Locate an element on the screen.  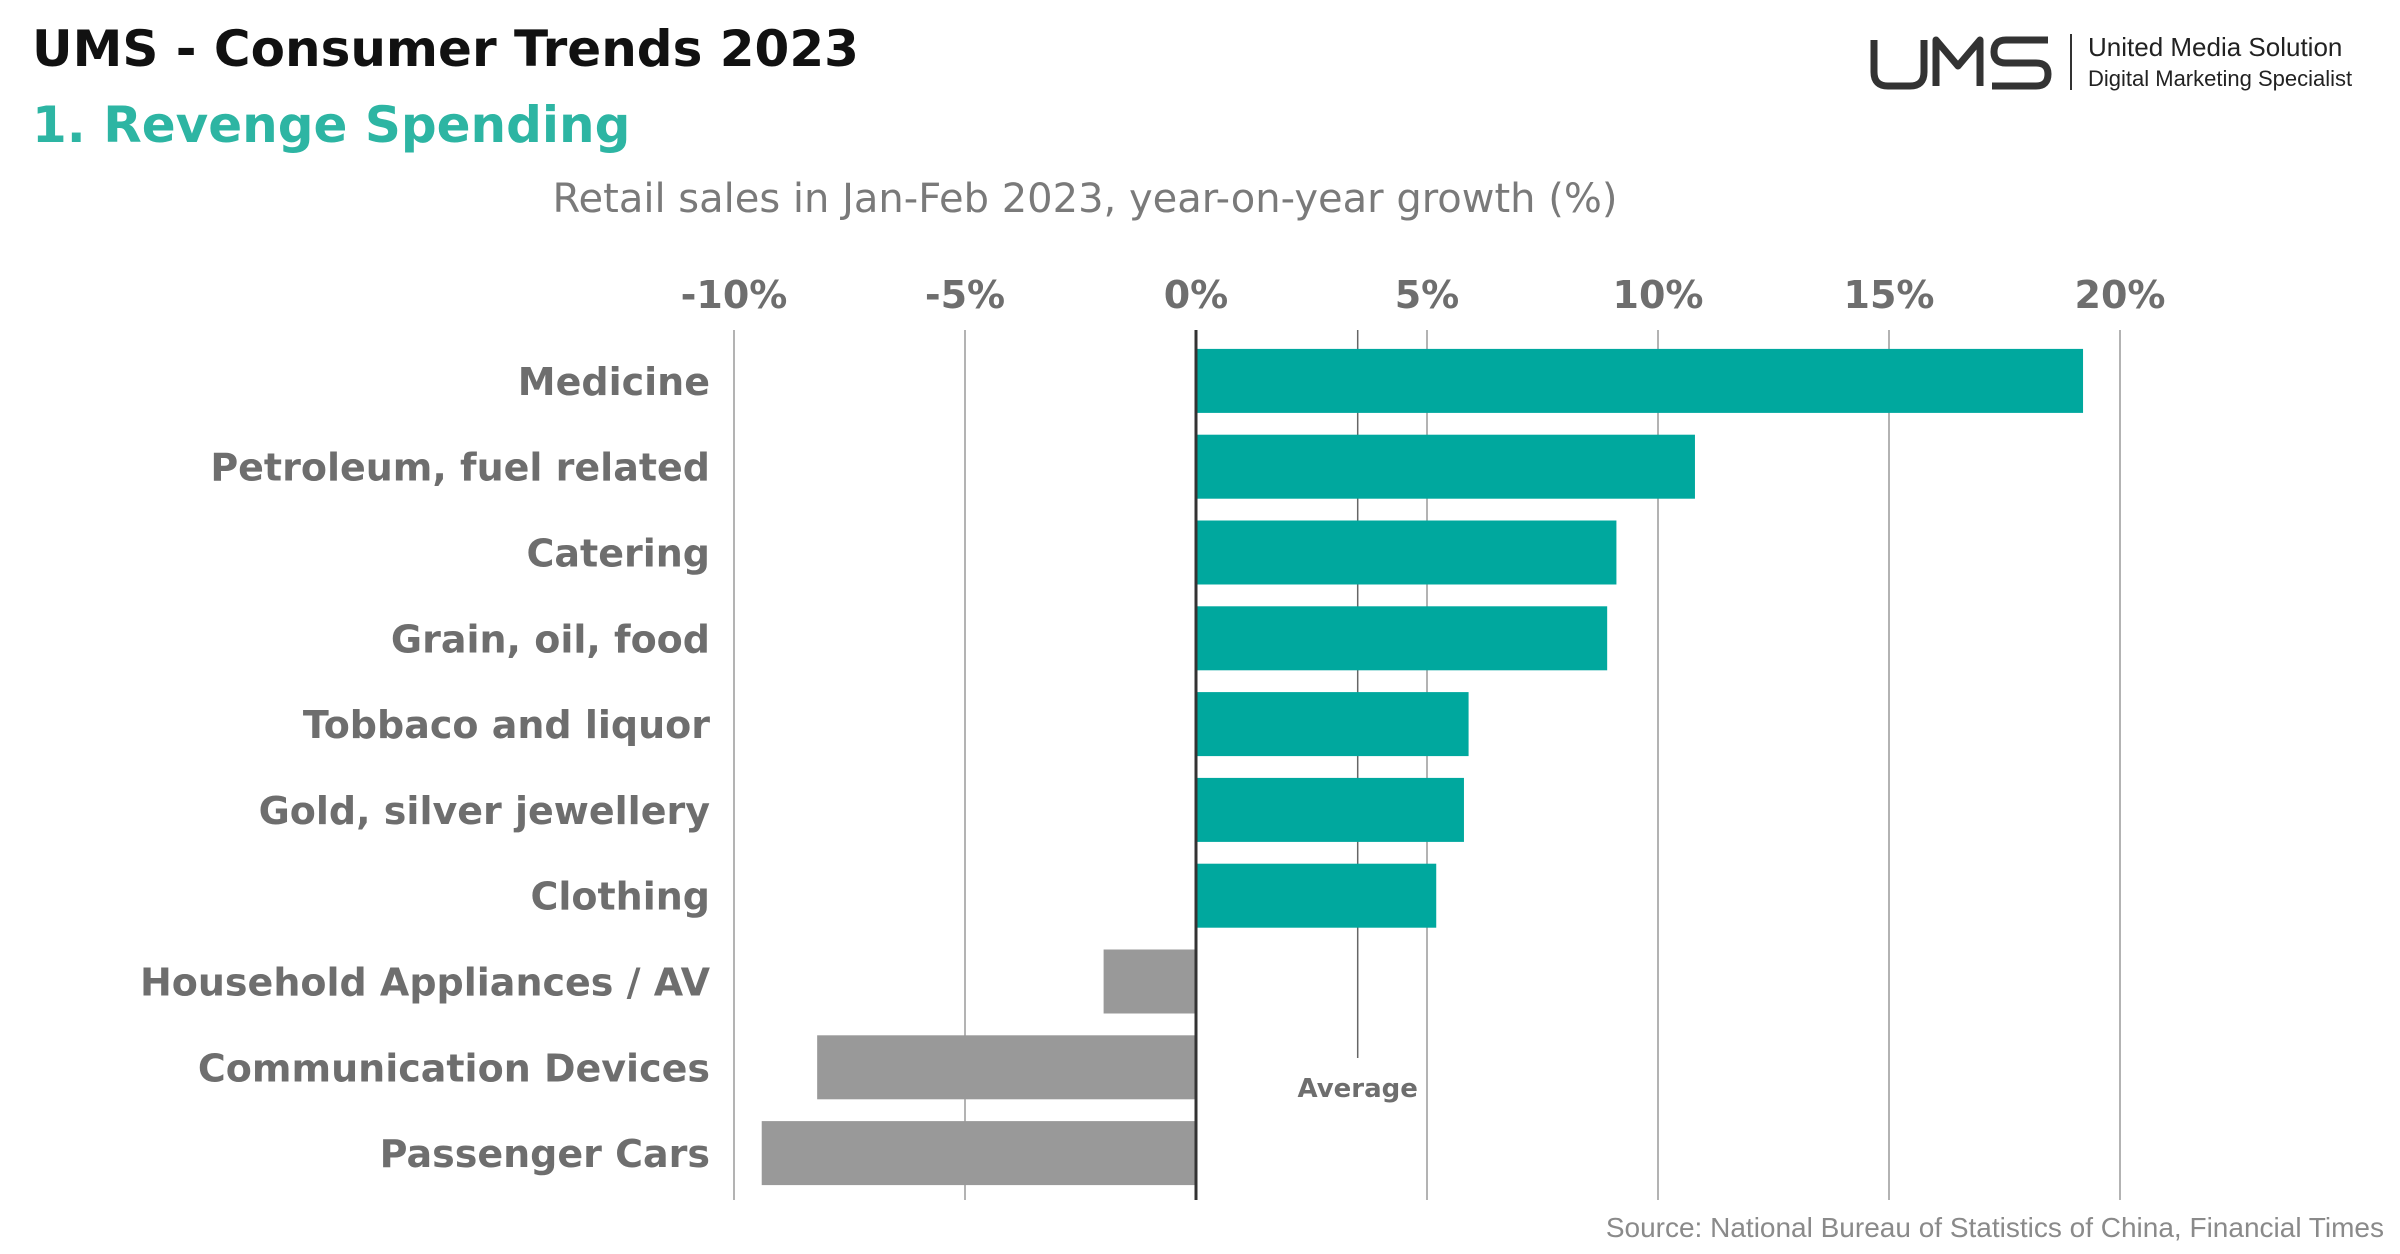
x-tick-label: 15% is located at coordinates (1889, 295).